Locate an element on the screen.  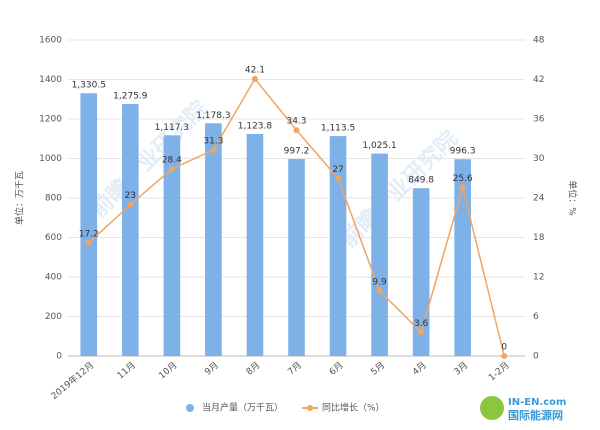
y-tick-label: 400 is located at coordinates (53, 278).